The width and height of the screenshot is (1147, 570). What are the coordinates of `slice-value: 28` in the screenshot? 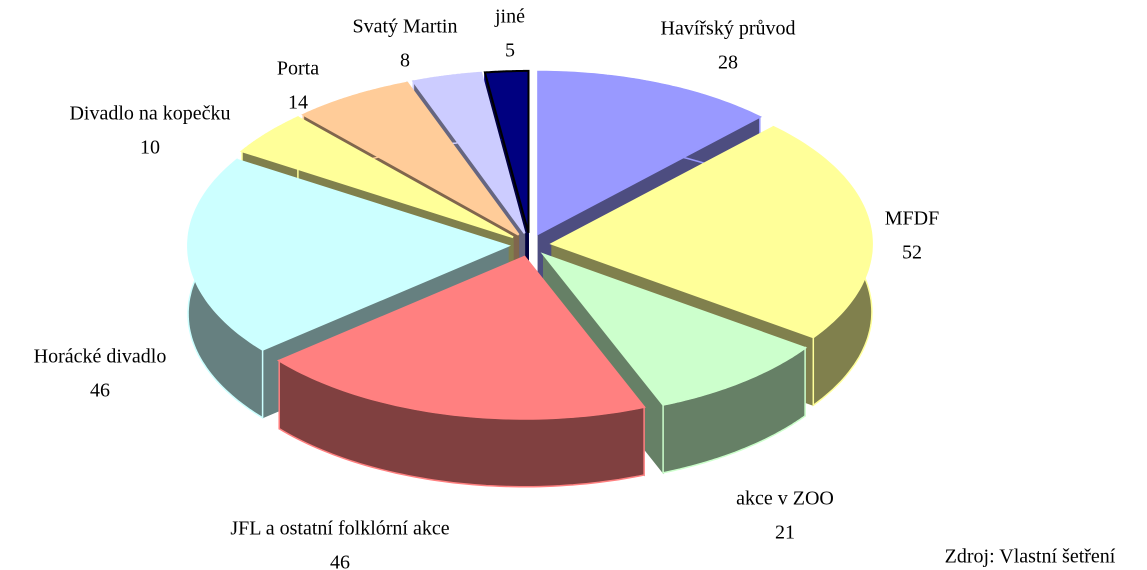 It's located at (728, 63).